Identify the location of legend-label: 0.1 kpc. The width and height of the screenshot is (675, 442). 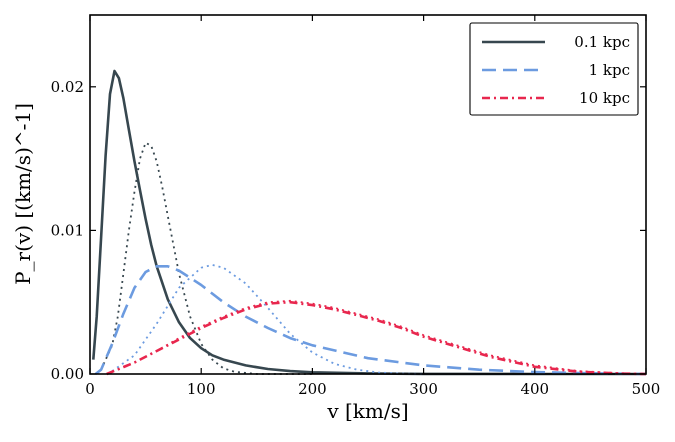
(602, 42).